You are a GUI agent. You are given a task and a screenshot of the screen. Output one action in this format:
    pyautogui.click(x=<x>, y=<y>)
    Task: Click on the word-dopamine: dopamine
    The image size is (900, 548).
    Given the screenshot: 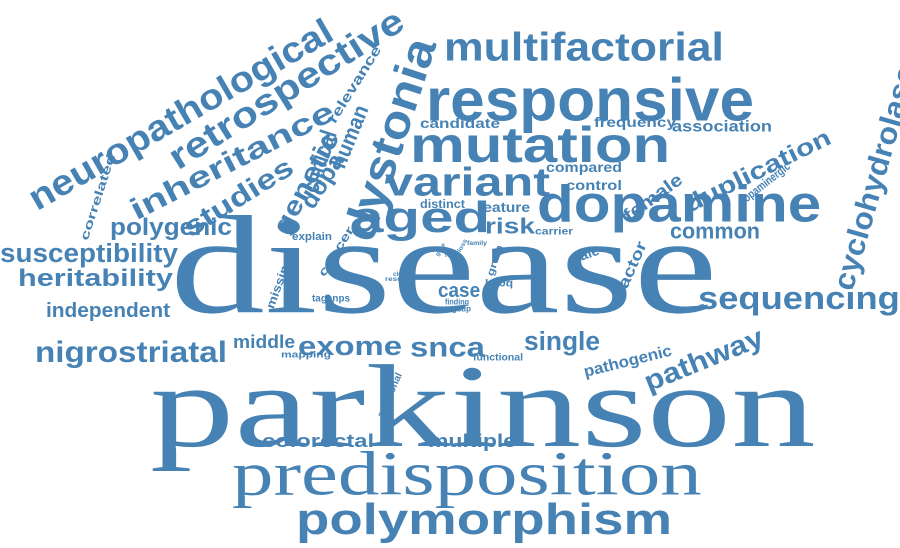 What is the action you would take?
    pyautogui.click(x=679, y=204)
    